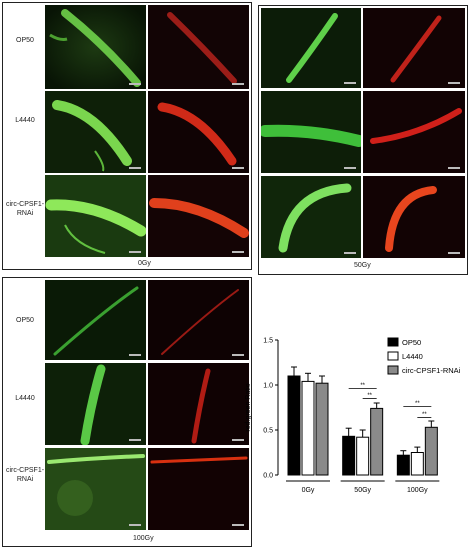 Image resolution: width=473 pixels, height=550 pixels. Describe the element at coordinates (414, 217) in the screenshot. I see `micrograph-50gy-circ-red` at that location.